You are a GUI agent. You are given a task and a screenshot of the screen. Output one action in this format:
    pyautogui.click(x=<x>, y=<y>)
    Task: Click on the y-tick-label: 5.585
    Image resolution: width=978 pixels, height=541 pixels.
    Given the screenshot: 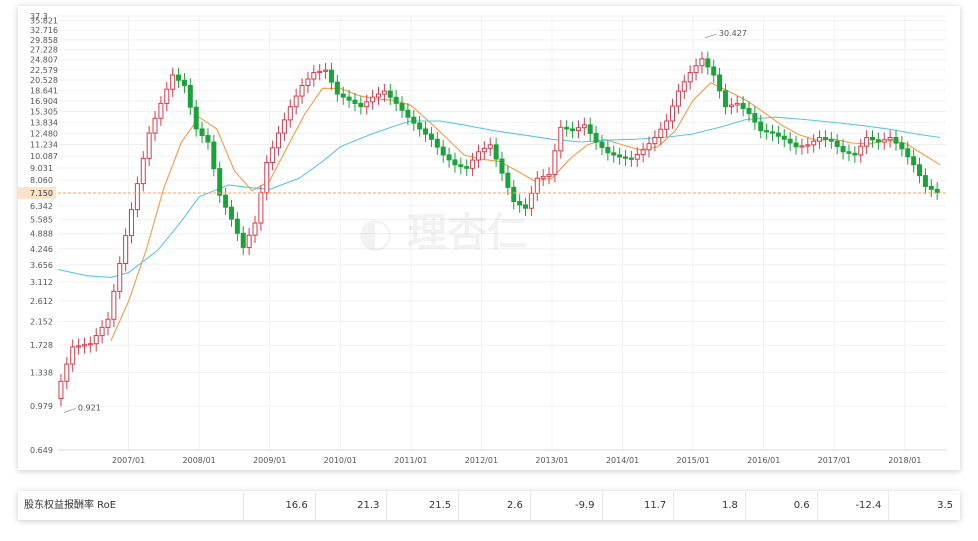 What is the action you would take?
    pyautogui.click(x=41, y=219)
    